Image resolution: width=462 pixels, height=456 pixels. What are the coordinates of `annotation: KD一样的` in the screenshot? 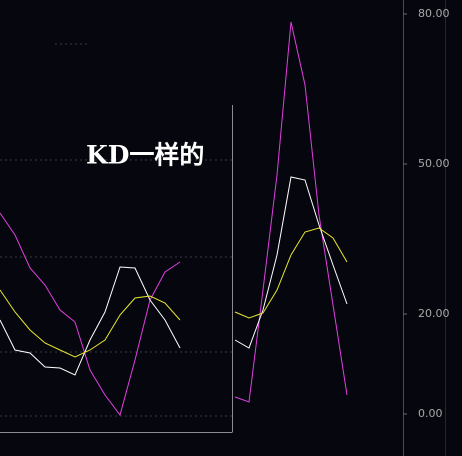 It's located at (145, 155).